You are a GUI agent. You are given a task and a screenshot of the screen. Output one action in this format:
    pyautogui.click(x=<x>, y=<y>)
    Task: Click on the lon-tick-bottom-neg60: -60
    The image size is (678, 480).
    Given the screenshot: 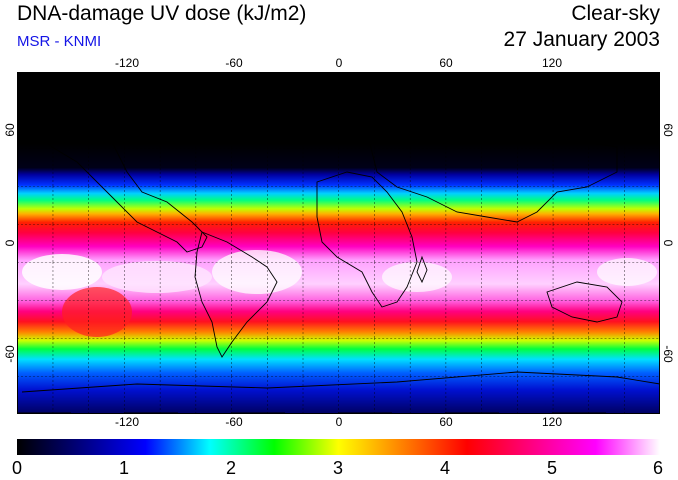 What is the action you would take?
    pyautogui.click(x=234, y=422)
    